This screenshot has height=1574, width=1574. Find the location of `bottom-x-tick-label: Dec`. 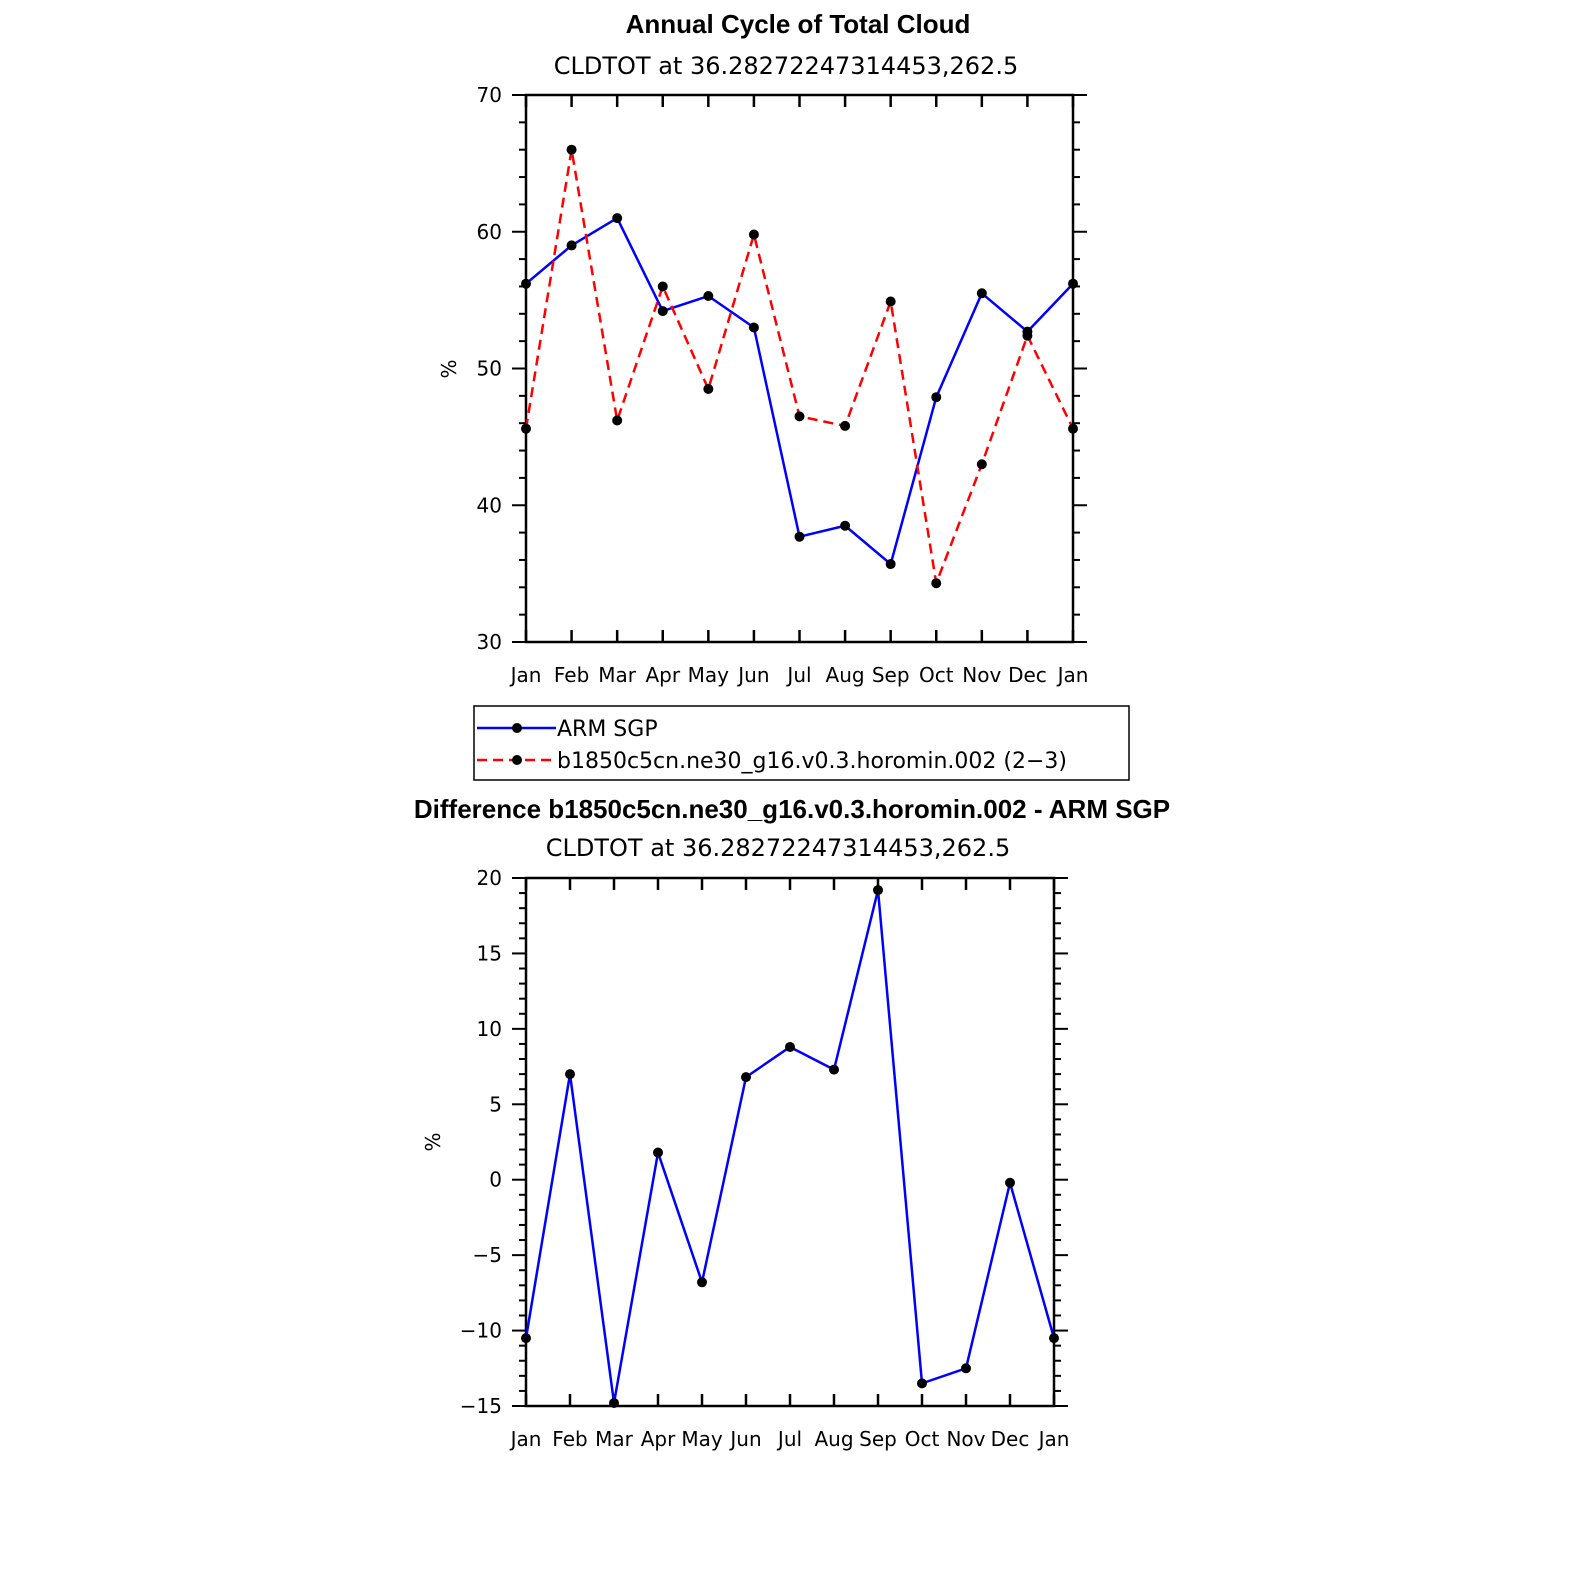

bottom-x-tick-label: Dec is located at coordinates (1010, 1439).